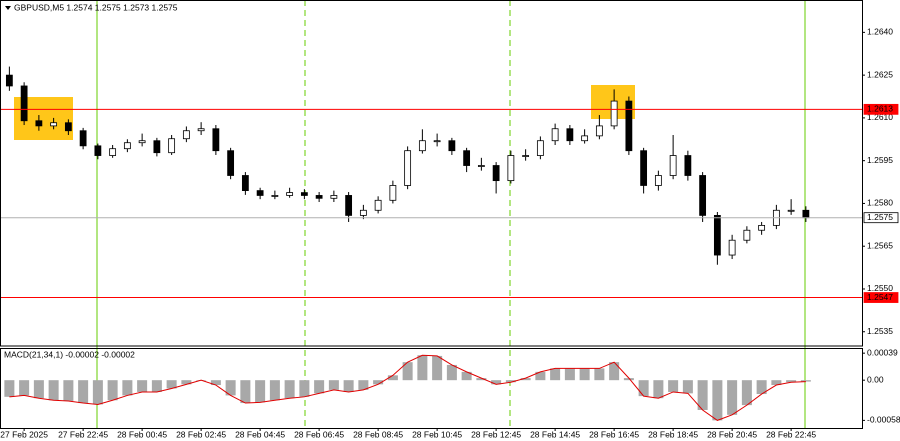  I want to click on x-tick-label: 28 Feb 02:45, so click(201, 434).